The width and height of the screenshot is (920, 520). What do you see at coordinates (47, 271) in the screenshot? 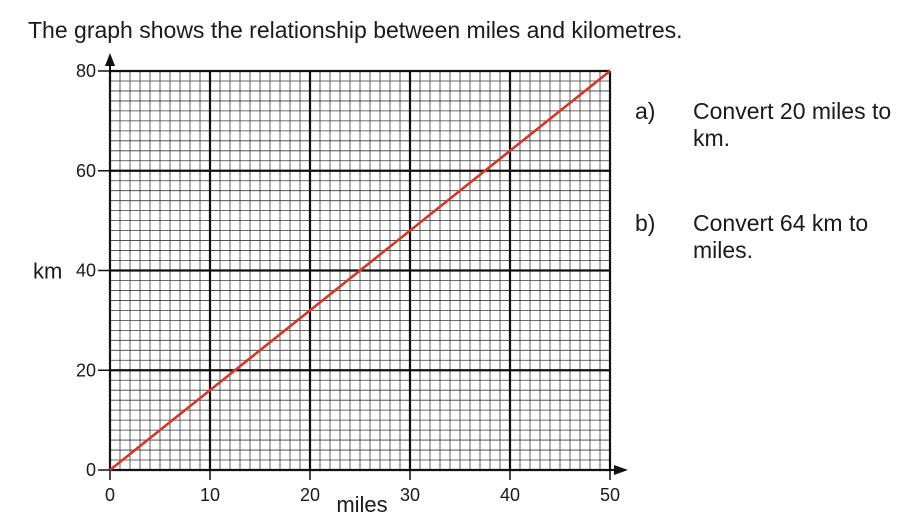
I see `y-axis-title: km` at bounding box center [47, 271].